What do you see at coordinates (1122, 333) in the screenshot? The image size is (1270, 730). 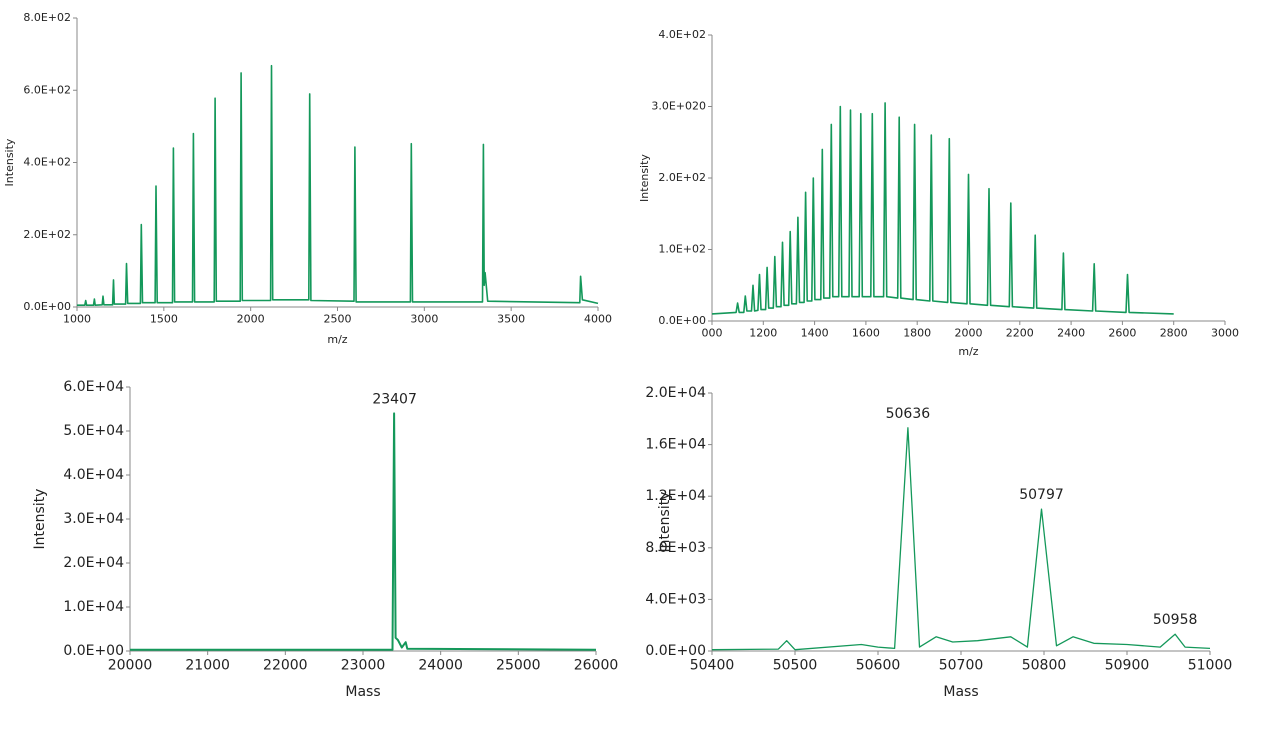 I see `x-tick-label: 2600` at bounding box center [1122, 333].